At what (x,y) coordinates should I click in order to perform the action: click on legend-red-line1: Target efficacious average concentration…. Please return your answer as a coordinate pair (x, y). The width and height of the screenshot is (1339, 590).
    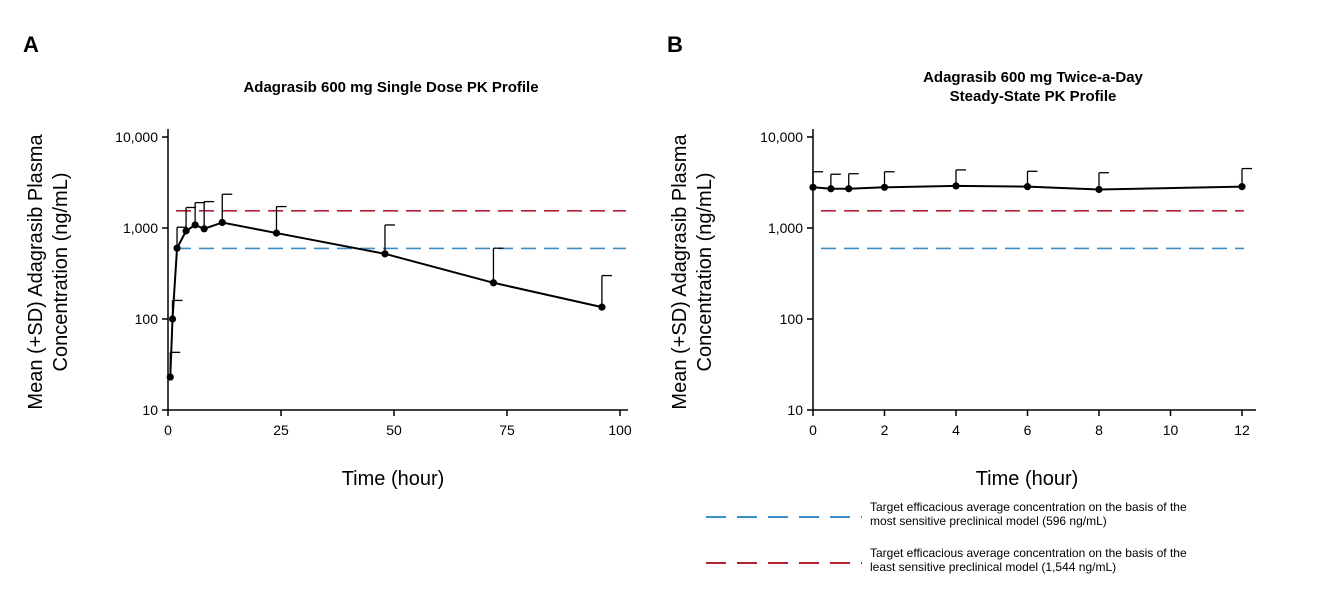
    Looking at the image, I should click on (1028, 553).